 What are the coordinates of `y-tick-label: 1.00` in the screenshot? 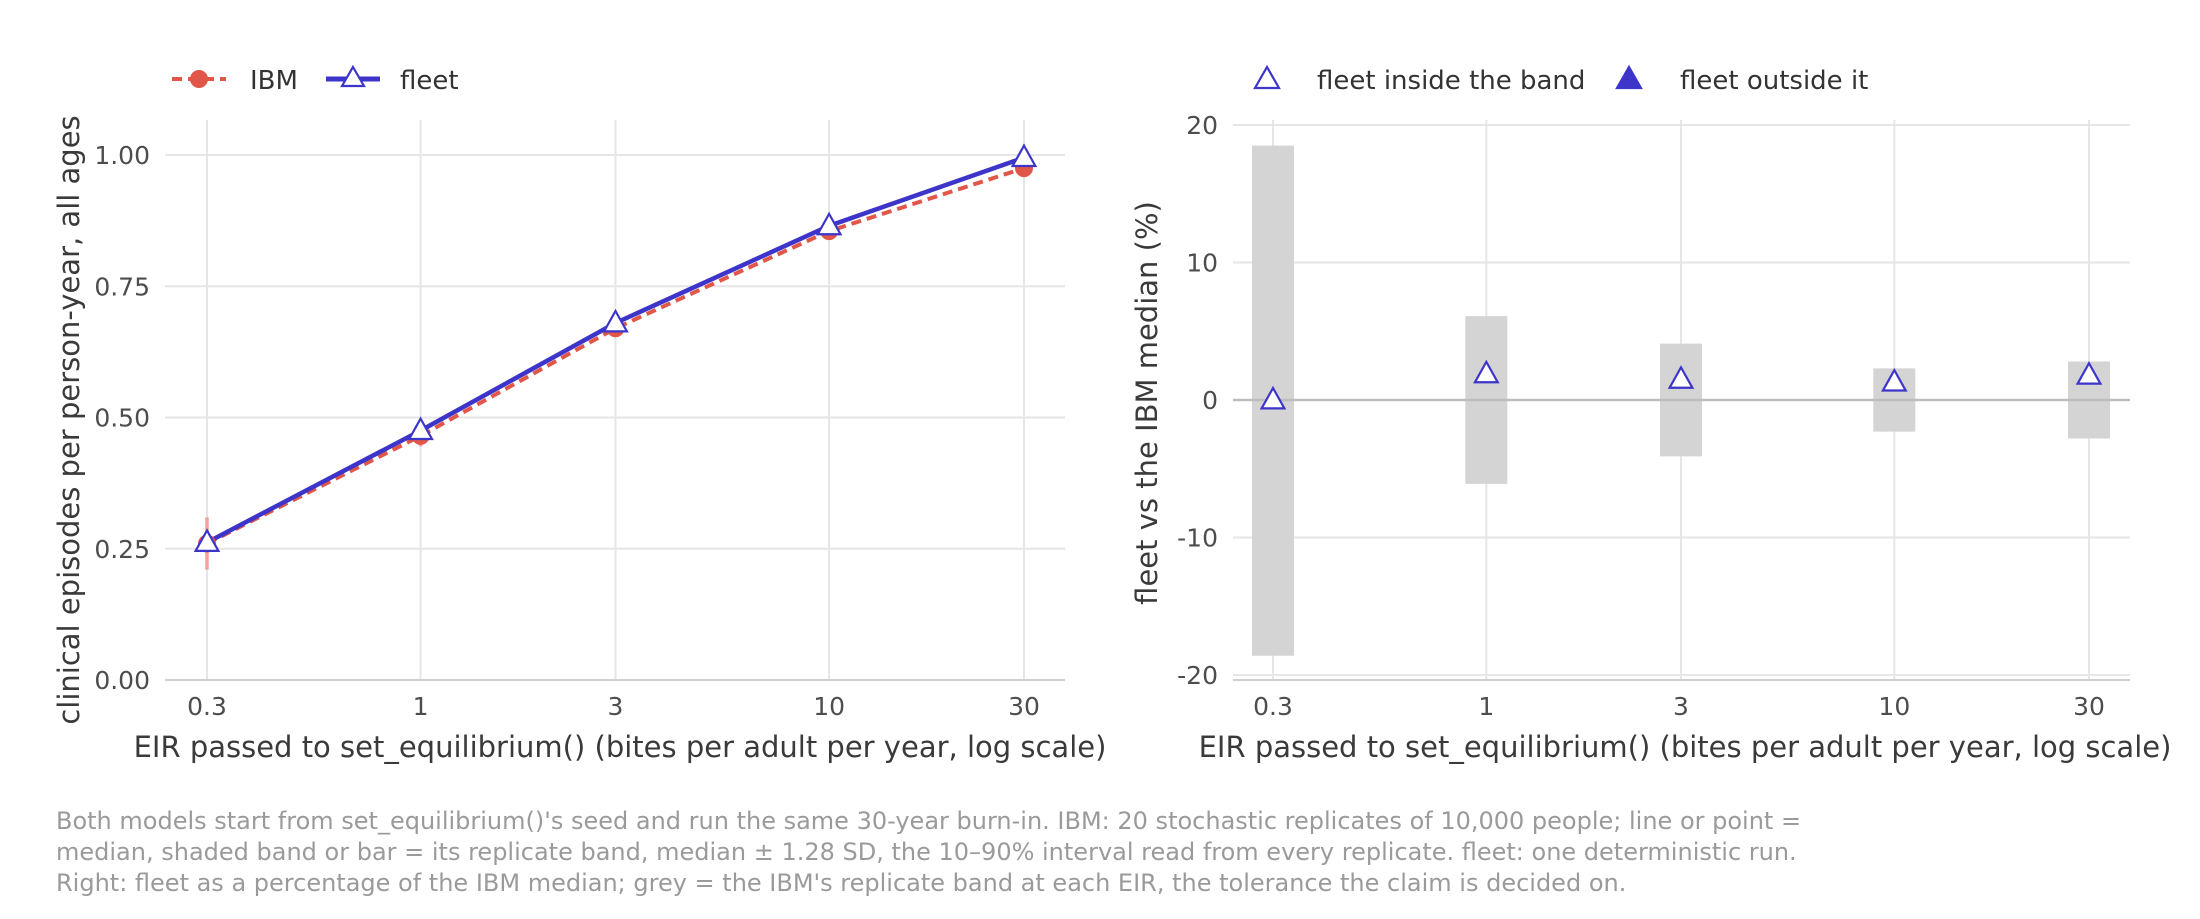 It's located at (122, 155).